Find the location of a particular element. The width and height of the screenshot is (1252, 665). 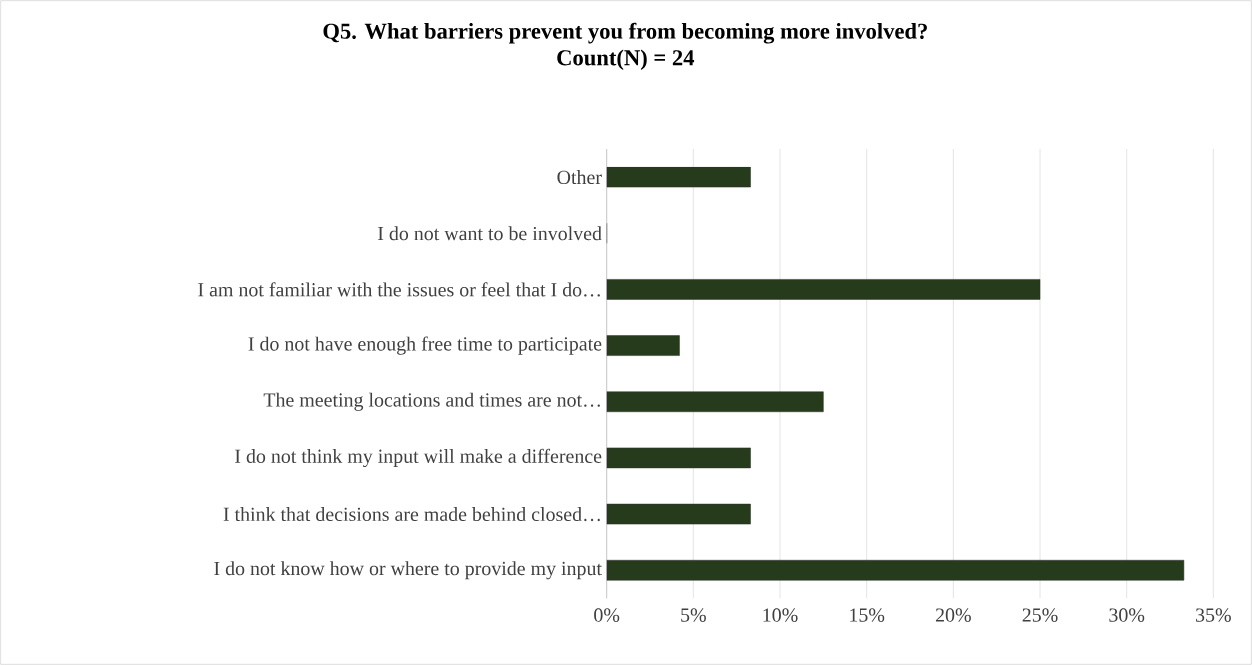

y-tick-label: I do not want to be involved is located at coordinates (490, 233).